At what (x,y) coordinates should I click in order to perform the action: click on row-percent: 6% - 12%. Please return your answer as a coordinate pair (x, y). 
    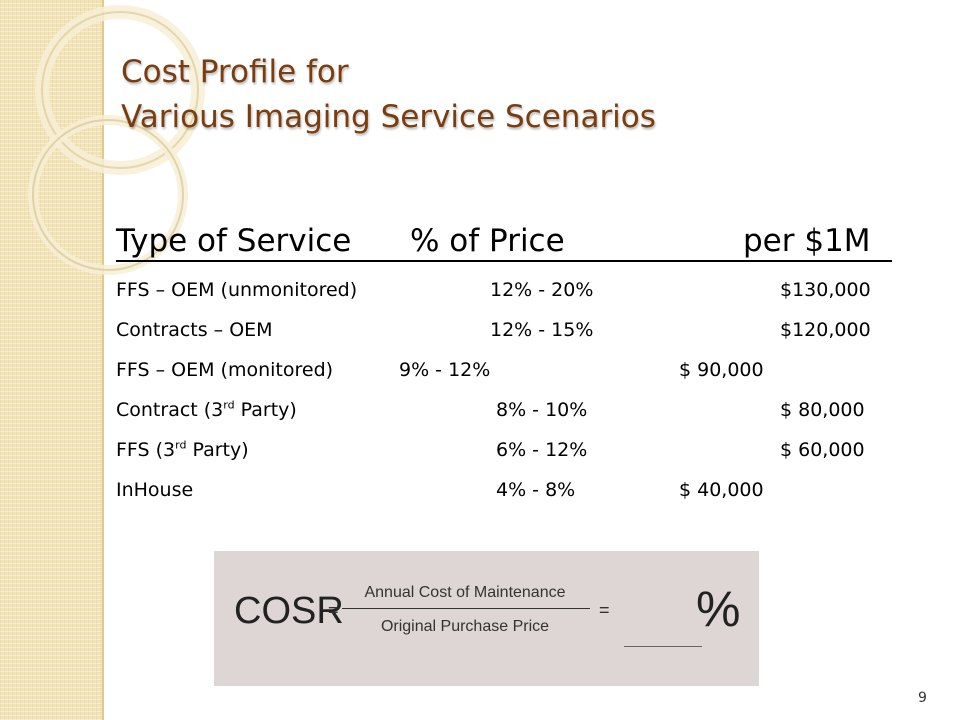
    Looking at the image, I should click on (542, 450).